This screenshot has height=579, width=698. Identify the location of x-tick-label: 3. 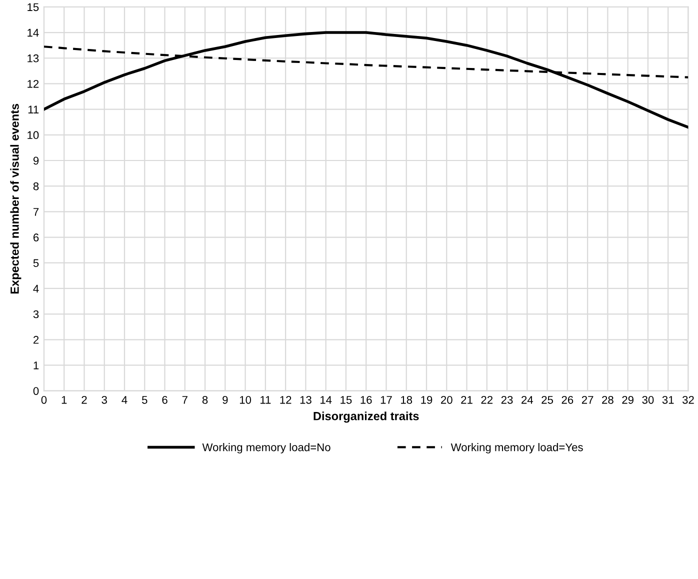
(104, 400).